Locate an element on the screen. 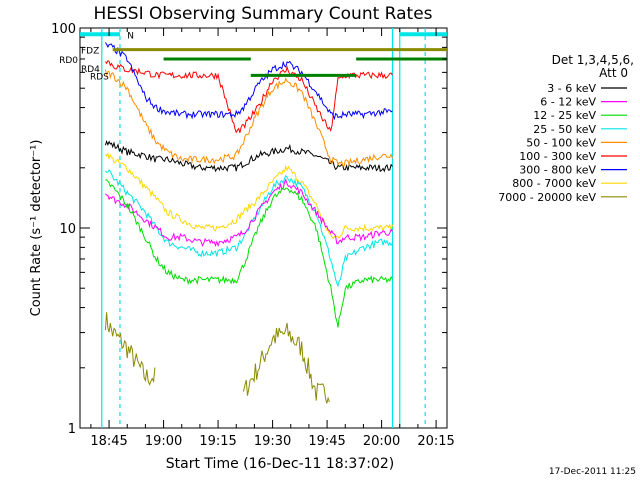 The image size is (640, 480). flag-label: RD4 is located at coordinates (90, 70).